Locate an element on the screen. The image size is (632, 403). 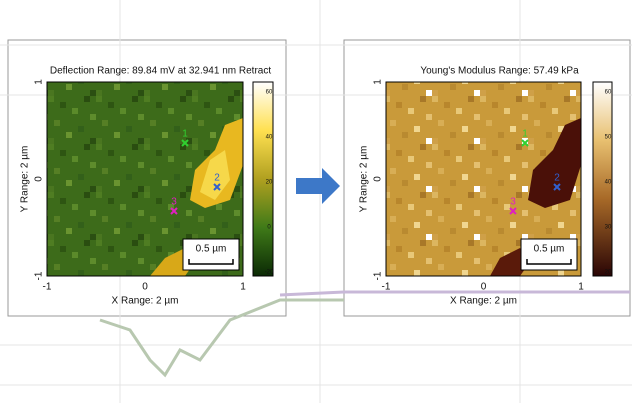
panel-title: Young's Modulus Range: 57.49 kPa is located at coordinates (499, 71).